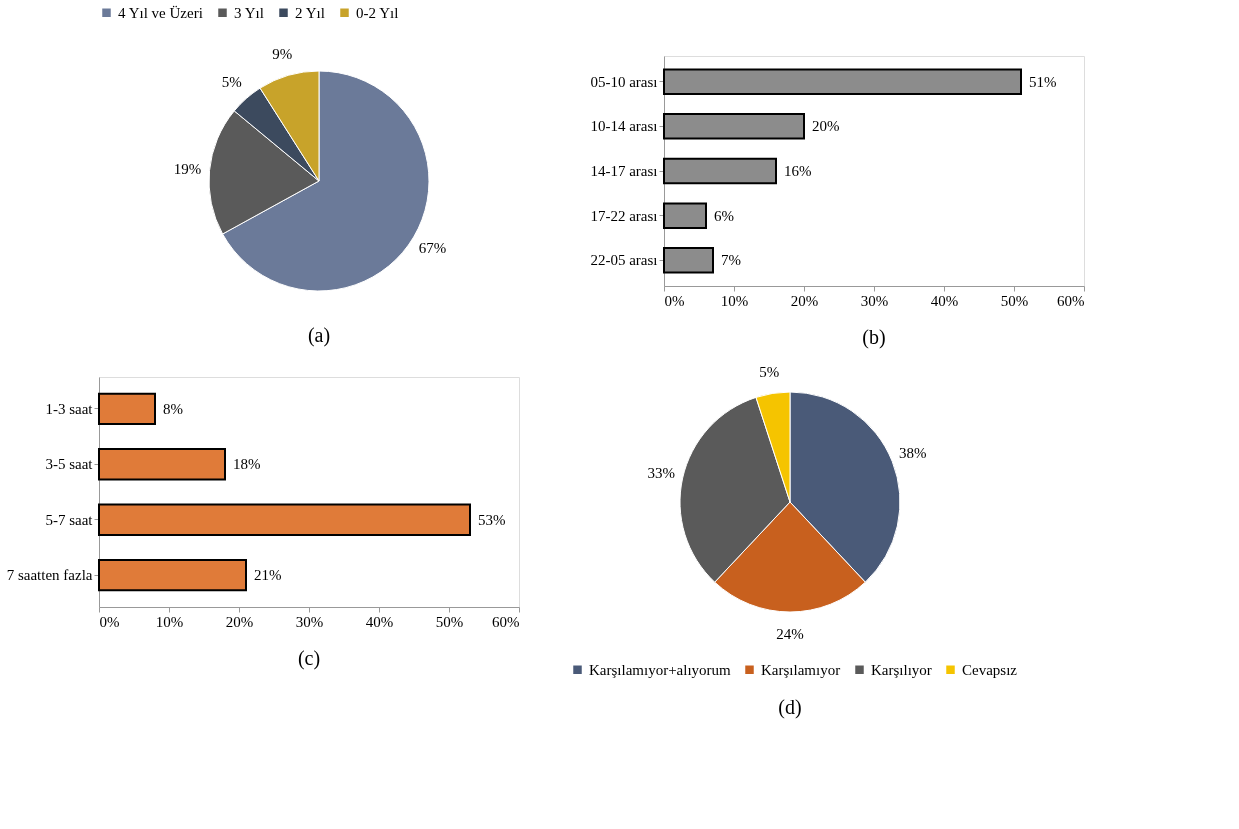 The image size is (1239, 829). What do you see at coordinates (377, 12) in the screenshot?
I see `legend-label: 0-2 Yıl` at bounding box center [377, 12].